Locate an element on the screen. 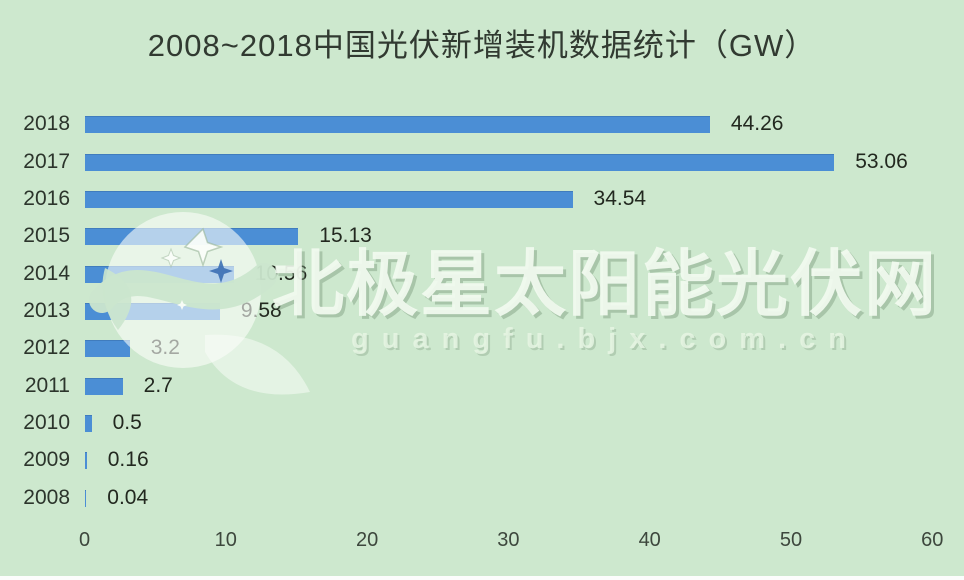 The height and width of the screenshot is (580, 964). value-label: 44.26 is located at coordinates (757, 124).